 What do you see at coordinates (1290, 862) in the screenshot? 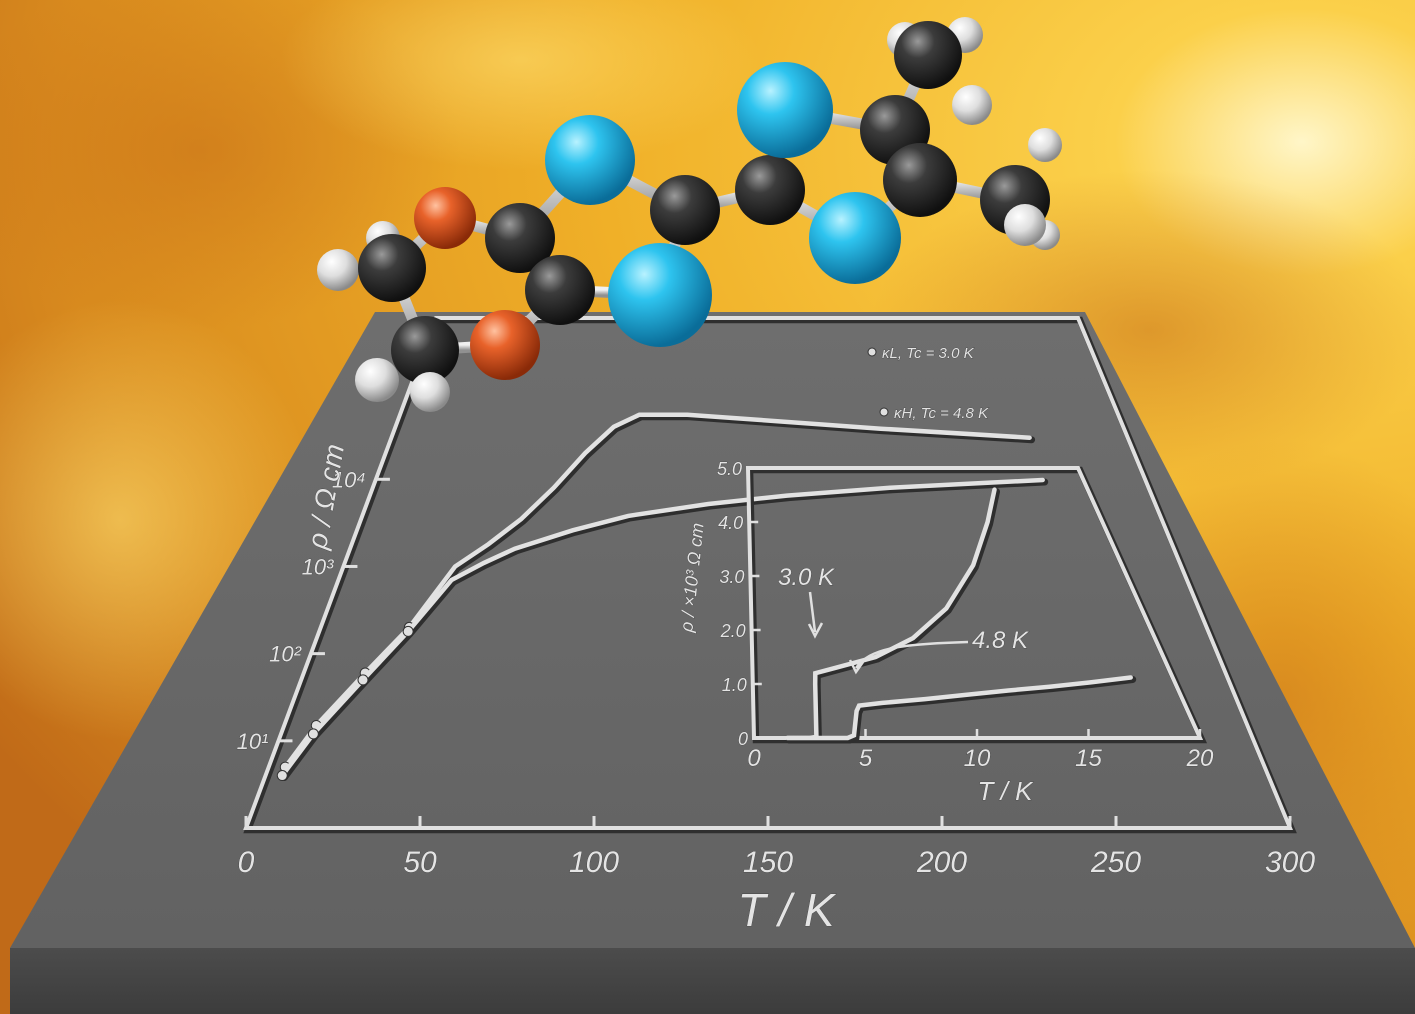
I see `main-x-tick-label: 300` at bounding box center [1290, 862].